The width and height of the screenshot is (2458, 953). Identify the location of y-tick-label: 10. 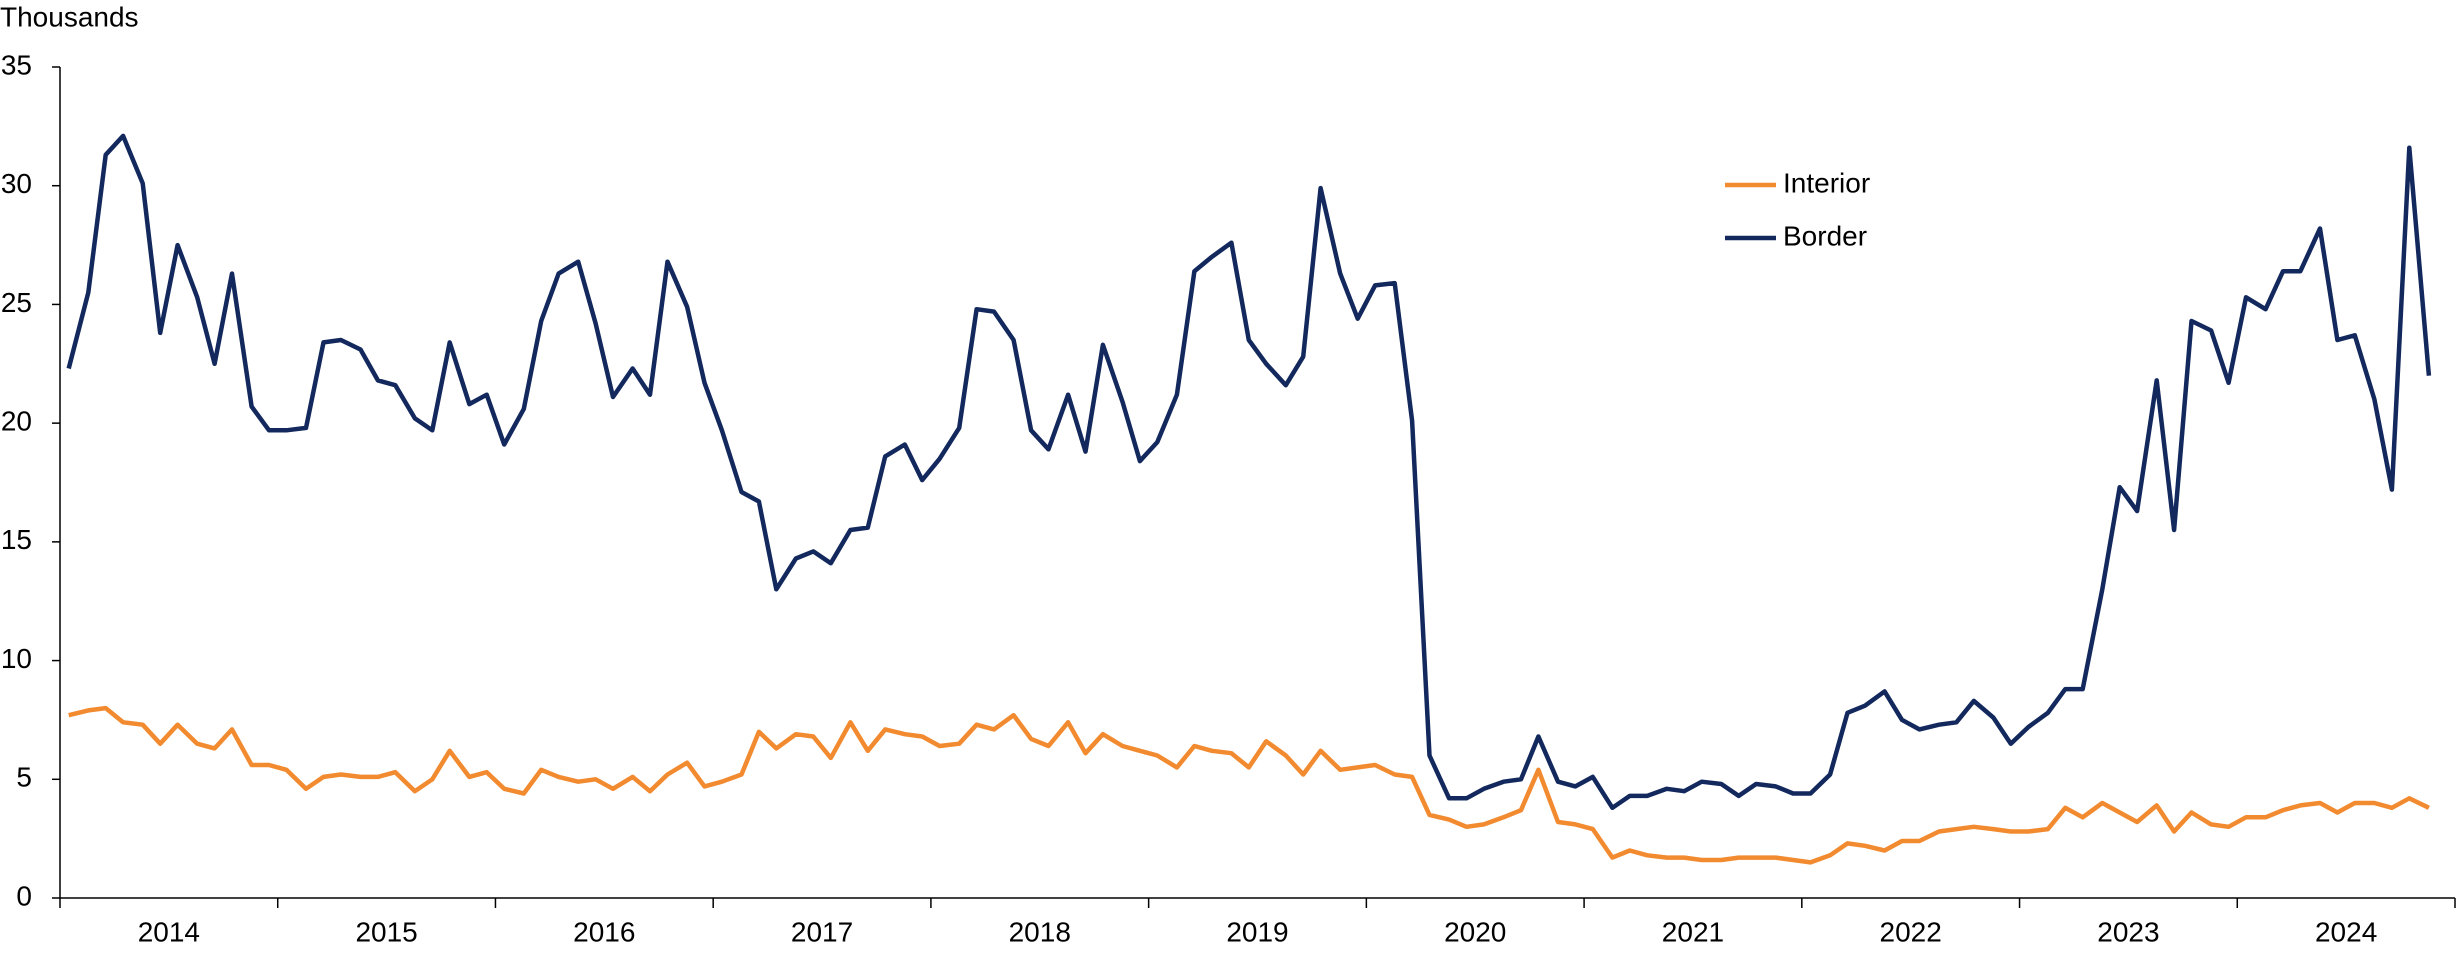
(16, 658).